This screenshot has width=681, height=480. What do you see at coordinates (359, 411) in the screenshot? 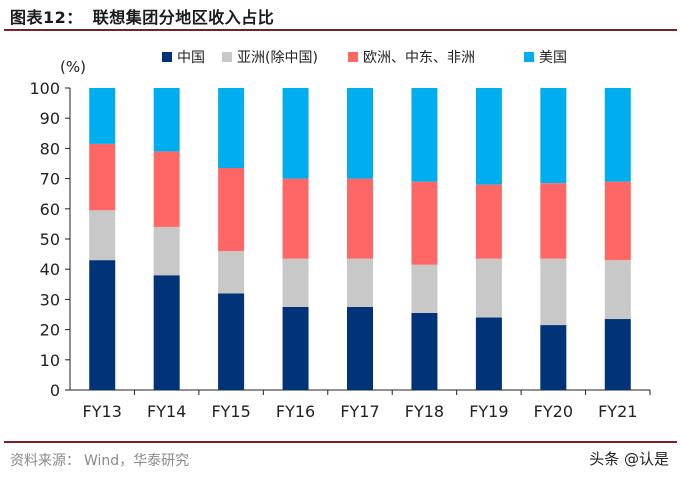
I see `x-tick-label: FY17` at bounding box center [359, 411].